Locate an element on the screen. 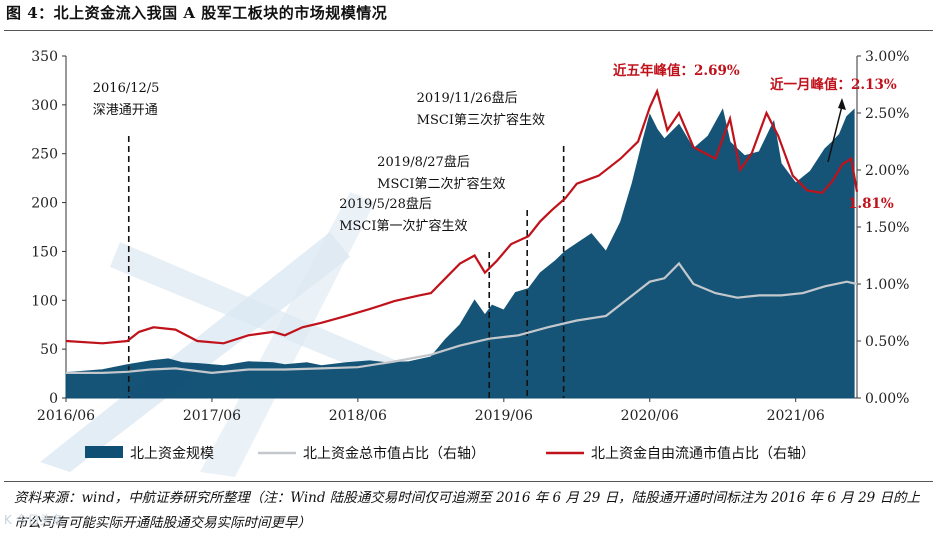 Image resolution: width=937 pixels, height=541 pixels. annotation-arrowhead is located at coordinates (842, 104).